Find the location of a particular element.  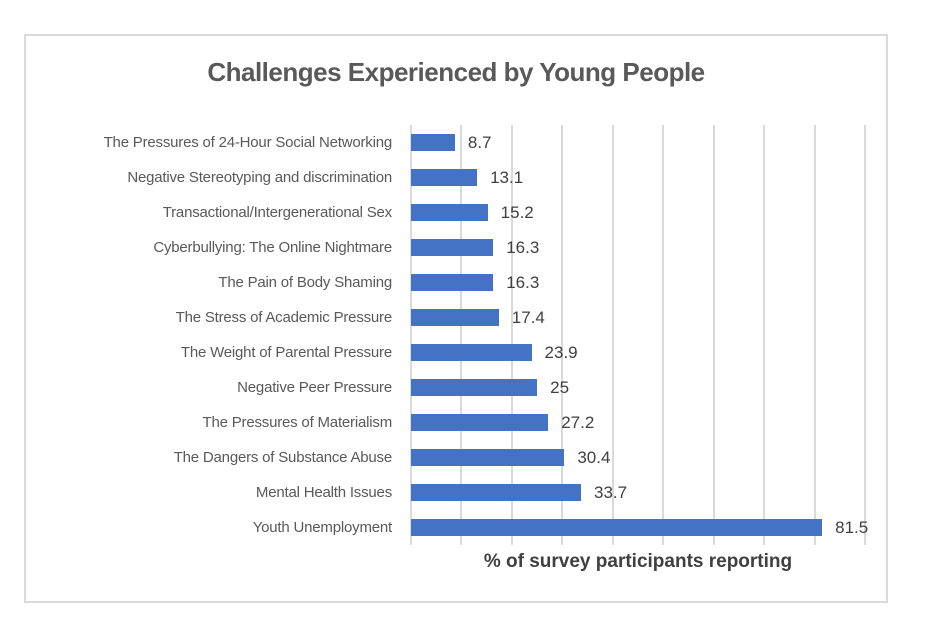

category-label: Transactional/Intergenerational Sex is located at coordinates (277, 212).